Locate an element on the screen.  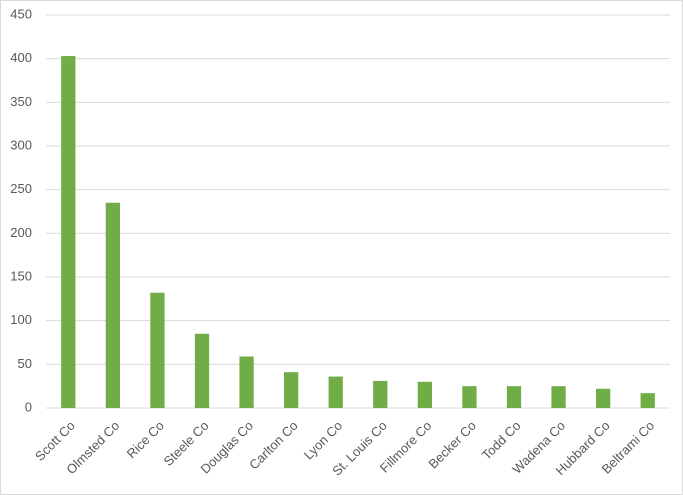
y-tick-label: 0 is located at coordinates (28, 406).